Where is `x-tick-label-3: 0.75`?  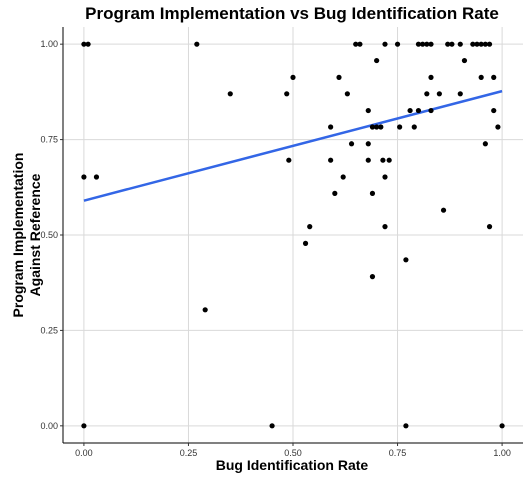
x-tick-label-3: 0.75 is located at coordinates (398, 453).